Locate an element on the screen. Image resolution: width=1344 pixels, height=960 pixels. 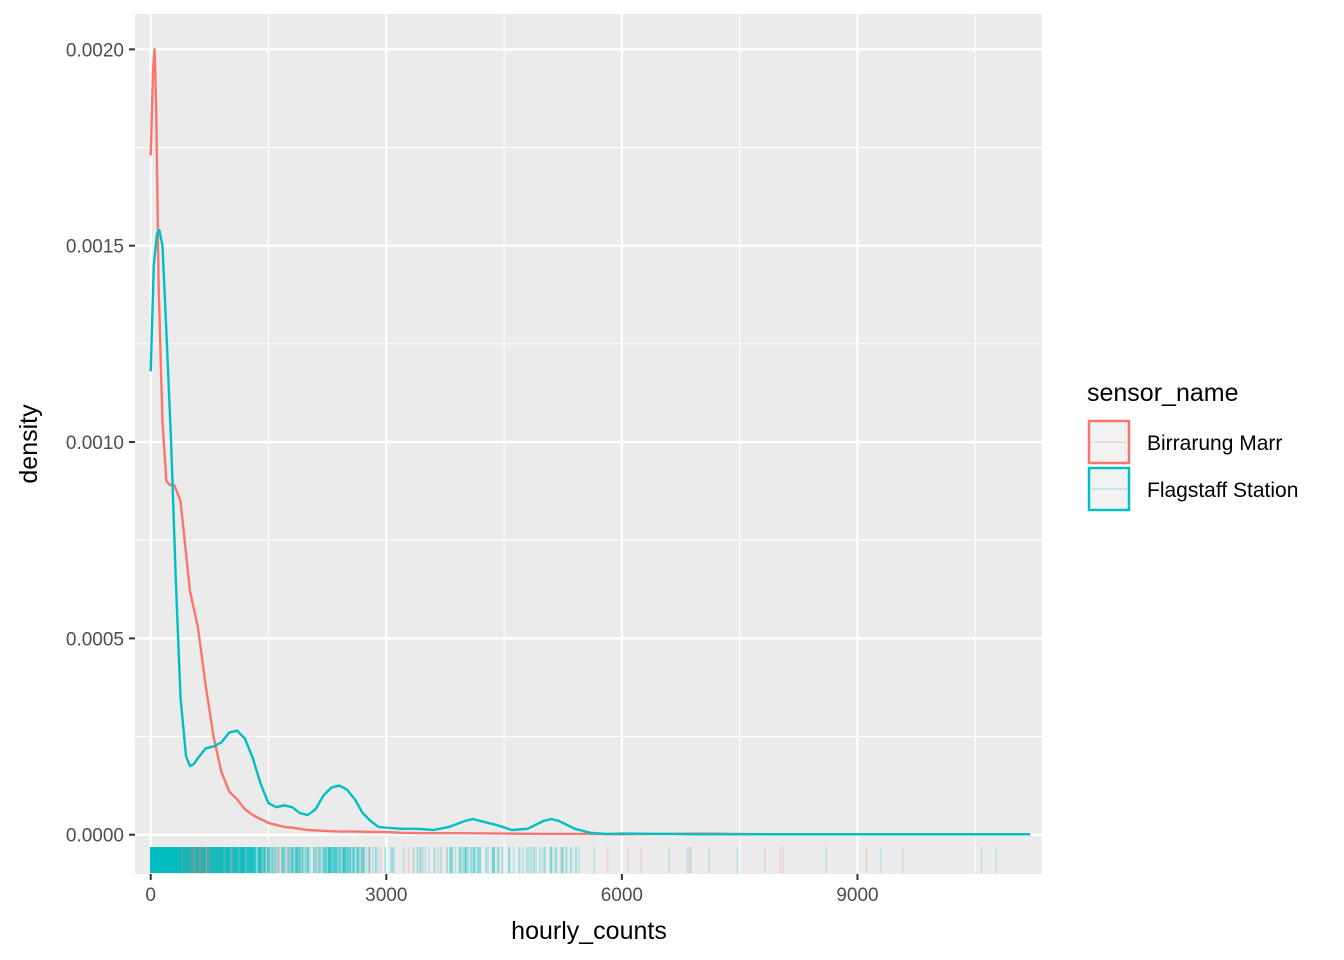
y-axis: 0.0000 0.0005 0.0010 0.0015 0.0020 is located at coordinates (100, 443).